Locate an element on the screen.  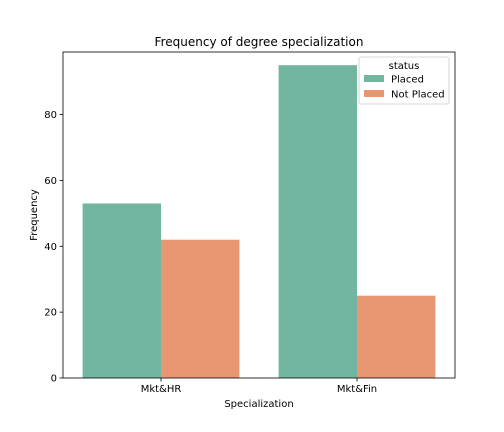
y-tick-label: 20 is located at coordinates (50, 313).